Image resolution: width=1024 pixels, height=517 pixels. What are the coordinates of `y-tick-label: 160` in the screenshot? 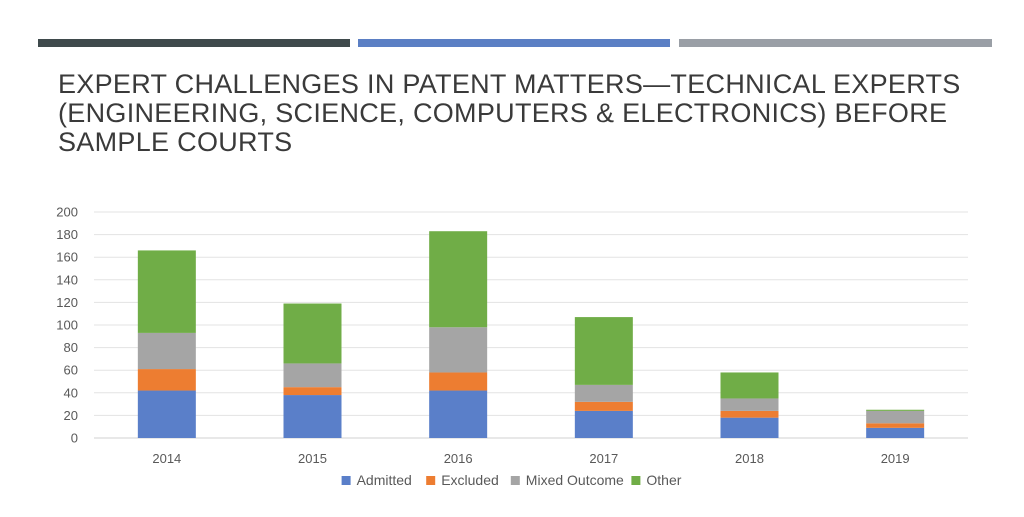 It's located at (67, 257).